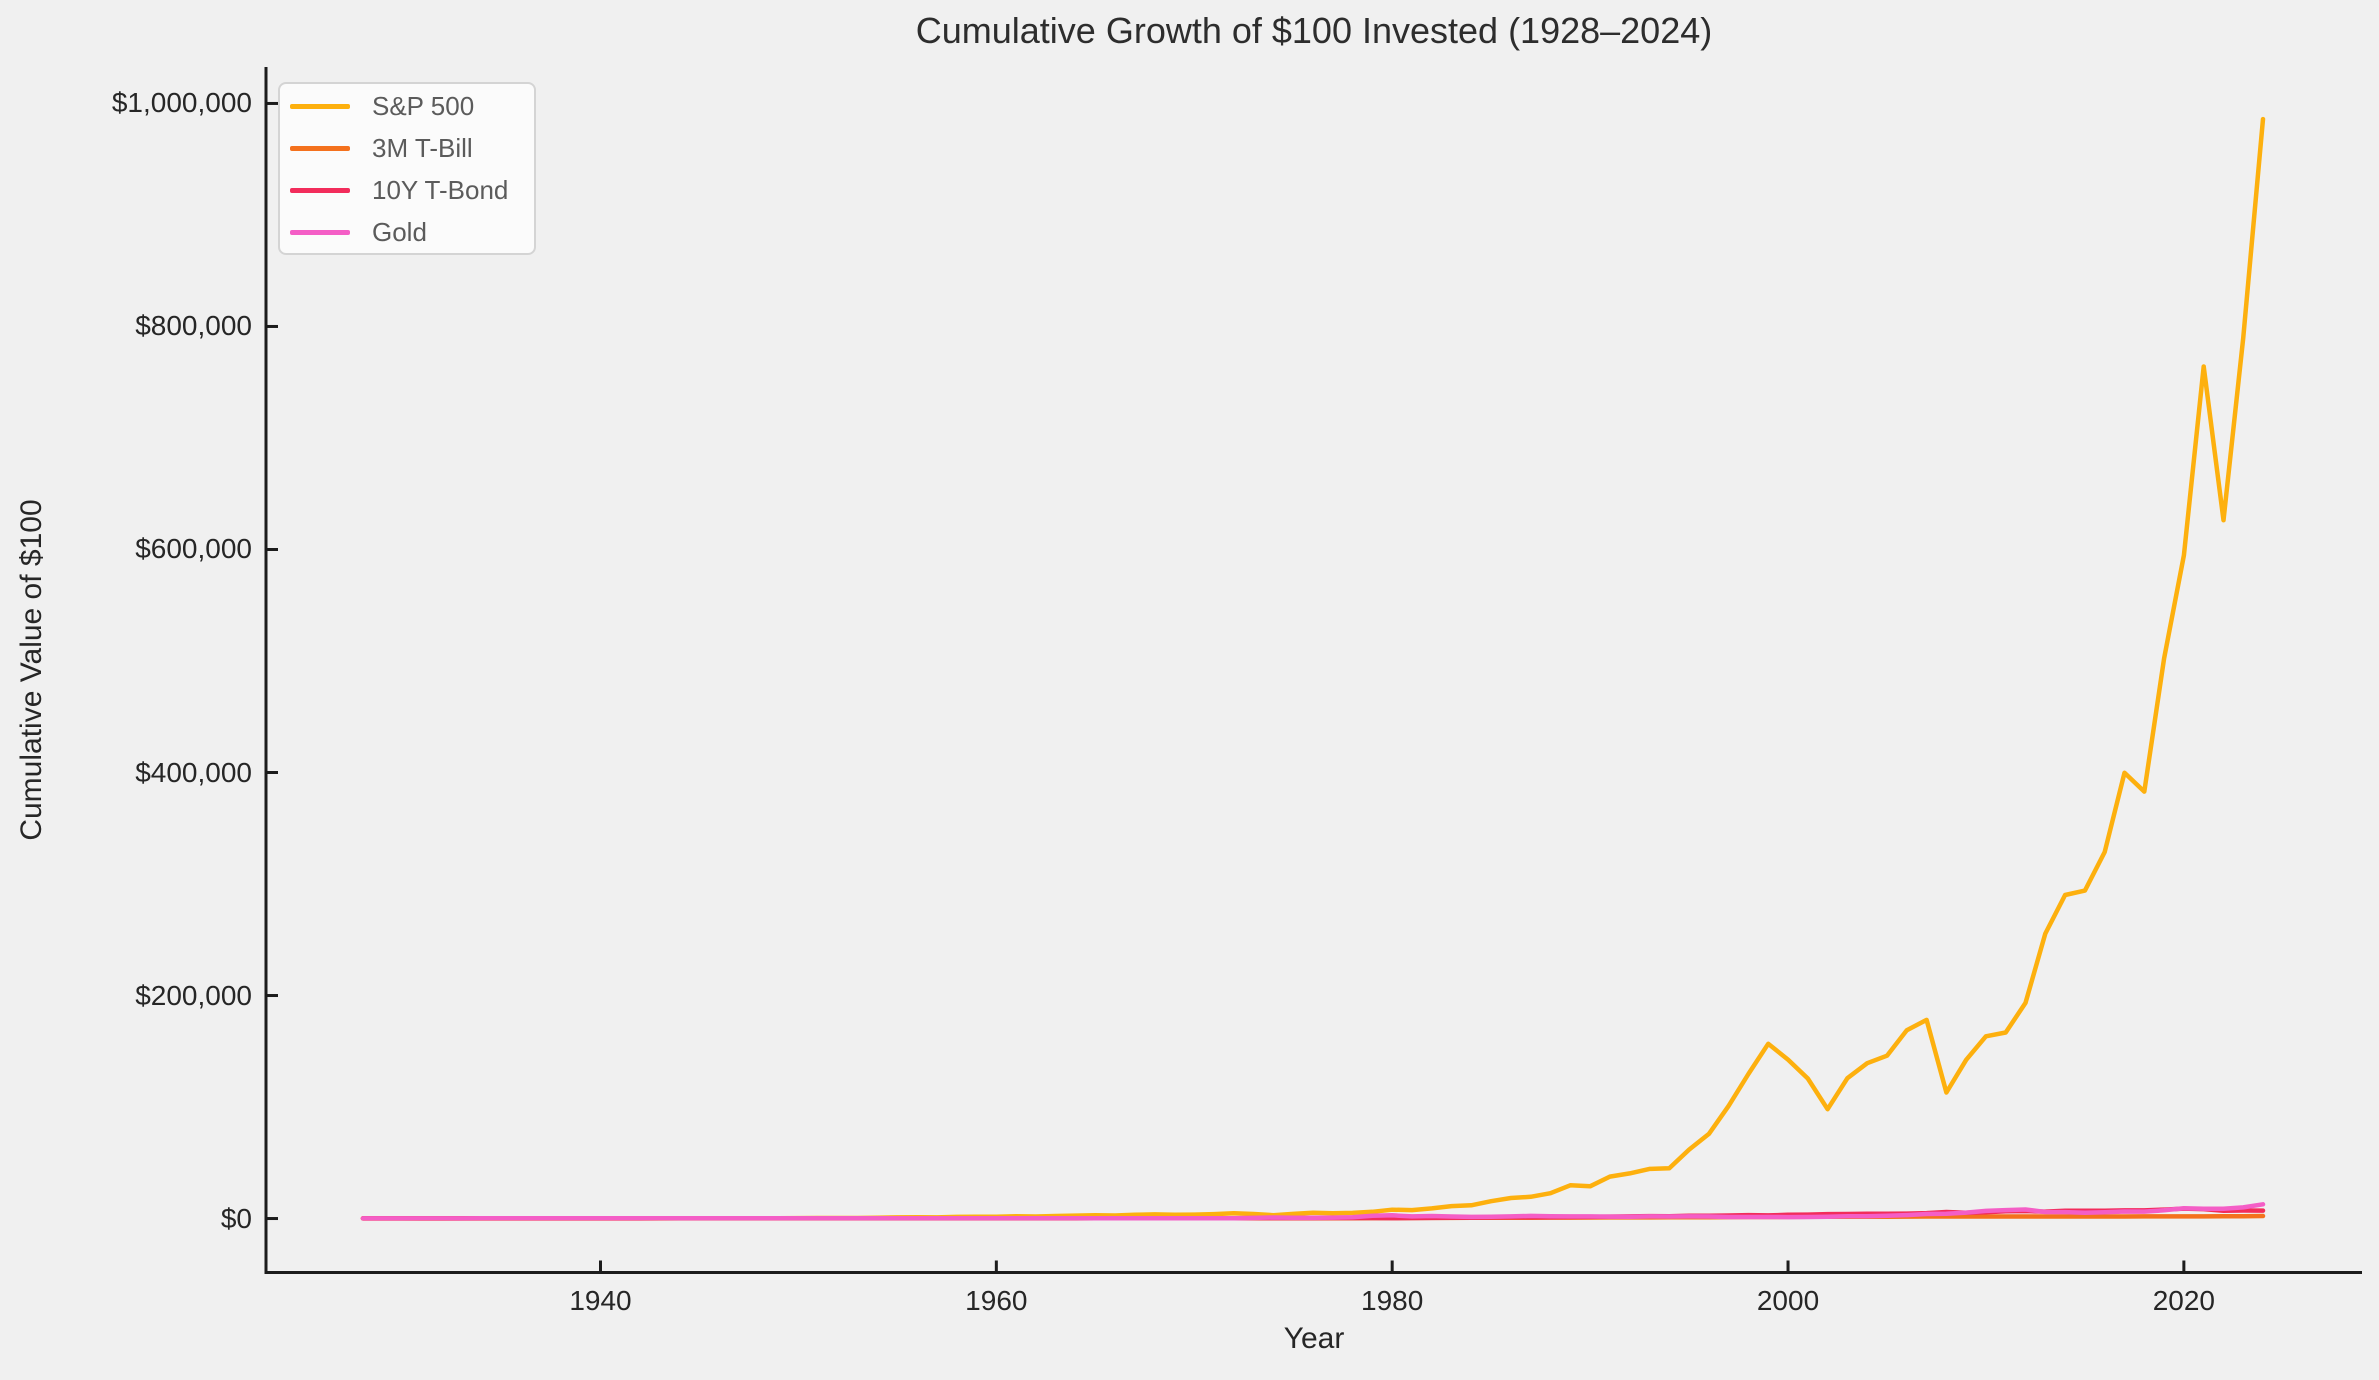 The height and width of the screenshot is (1380, 2379). I want to click on legend: S&P 500 3M T-Bill 10Y T-Bond Gold, so click(407, 168).